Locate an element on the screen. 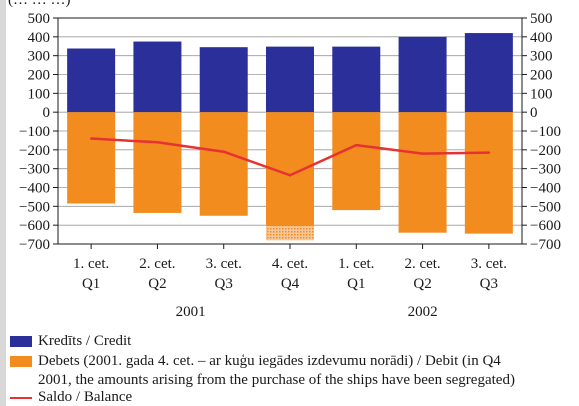 The width and height of the screenshot is (579, 406). y-tick-label-right: −500 is located at coordinates (545, 207).